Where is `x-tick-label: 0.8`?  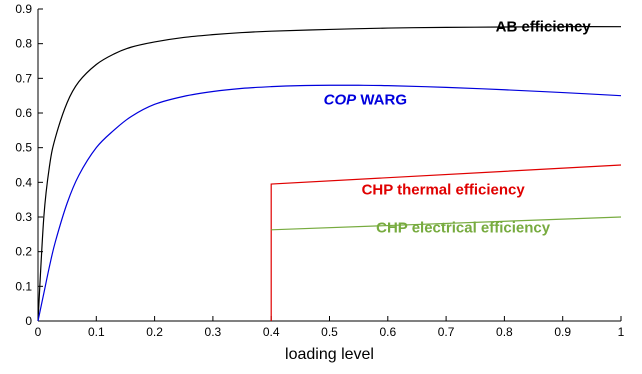
x-tick-label: 0.8 is located at coordinates (504, 332).